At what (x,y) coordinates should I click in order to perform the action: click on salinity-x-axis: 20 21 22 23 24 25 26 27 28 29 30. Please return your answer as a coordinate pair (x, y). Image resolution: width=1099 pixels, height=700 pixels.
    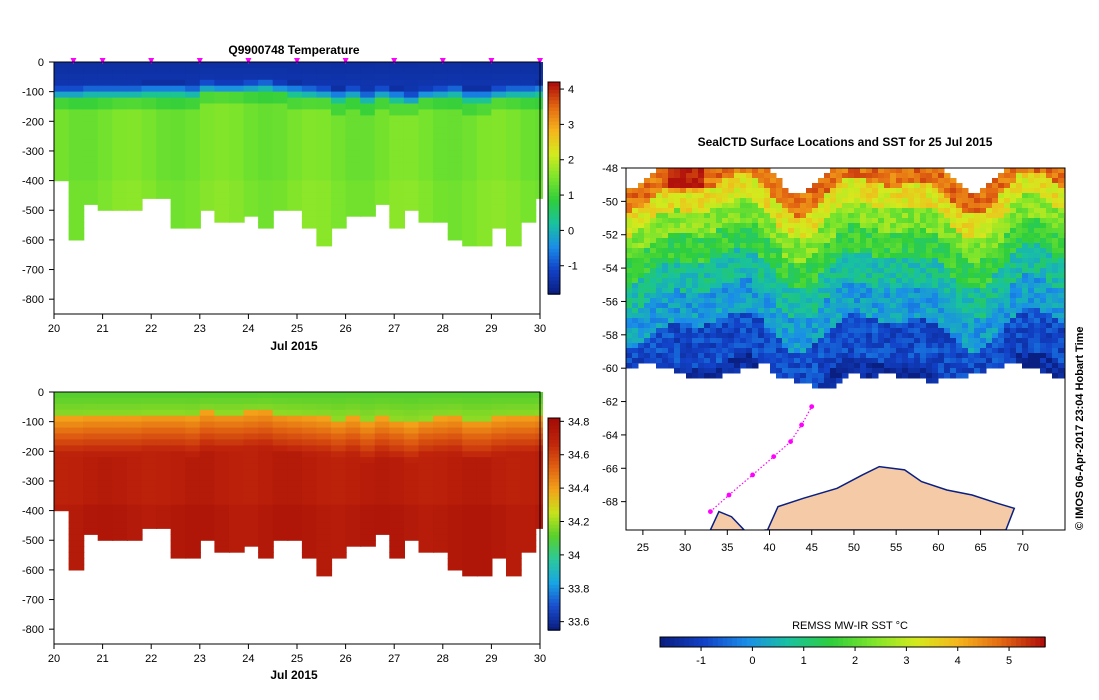
    Looking at the image, I should click on (297, 654).